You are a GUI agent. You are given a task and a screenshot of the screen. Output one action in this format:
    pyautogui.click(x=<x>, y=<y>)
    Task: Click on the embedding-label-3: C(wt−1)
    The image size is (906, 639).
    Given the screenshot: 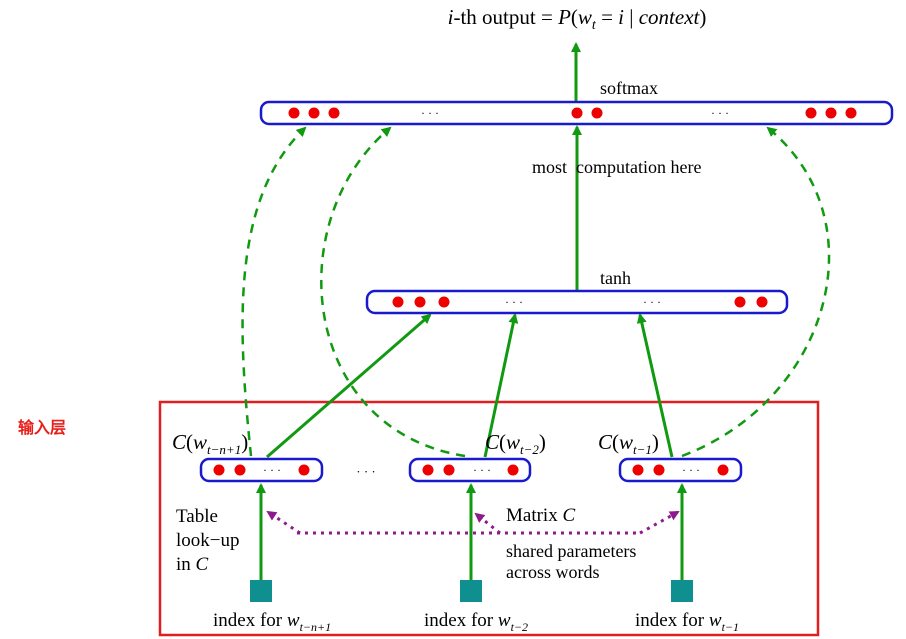 What is the action you would take?
    pyautogui.click(x=628, y=443)
    